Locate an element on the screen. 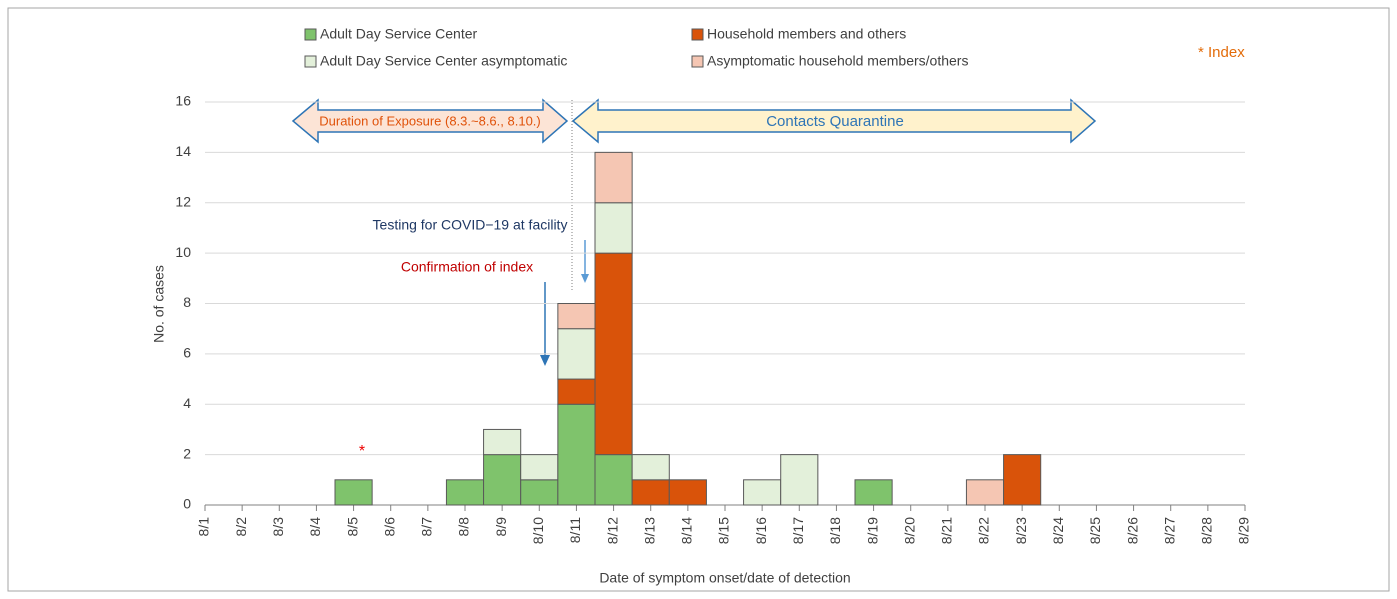 The image size is (1397, 599). x-tick-label: 8/16 is located at coordinates (761, 530).